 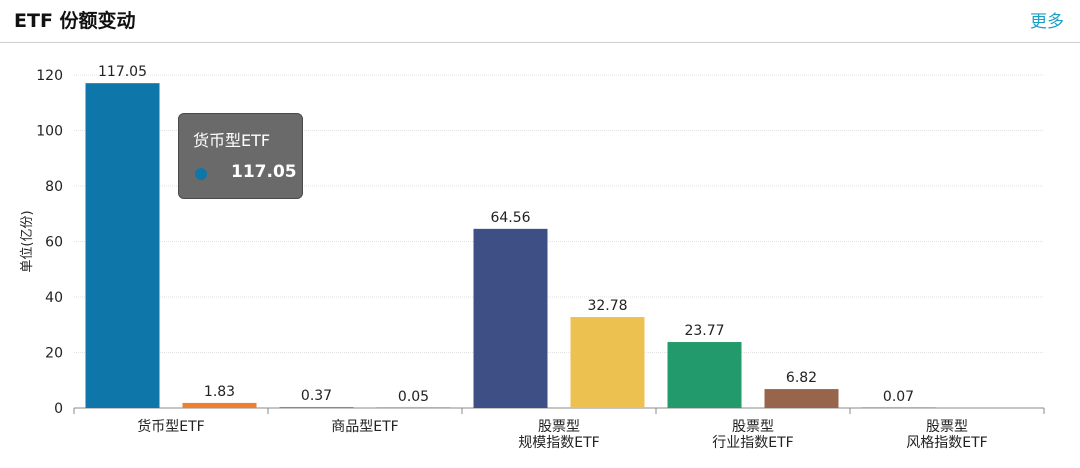 I want to click on y-tick-label: 60, so click(x=54, y=243).